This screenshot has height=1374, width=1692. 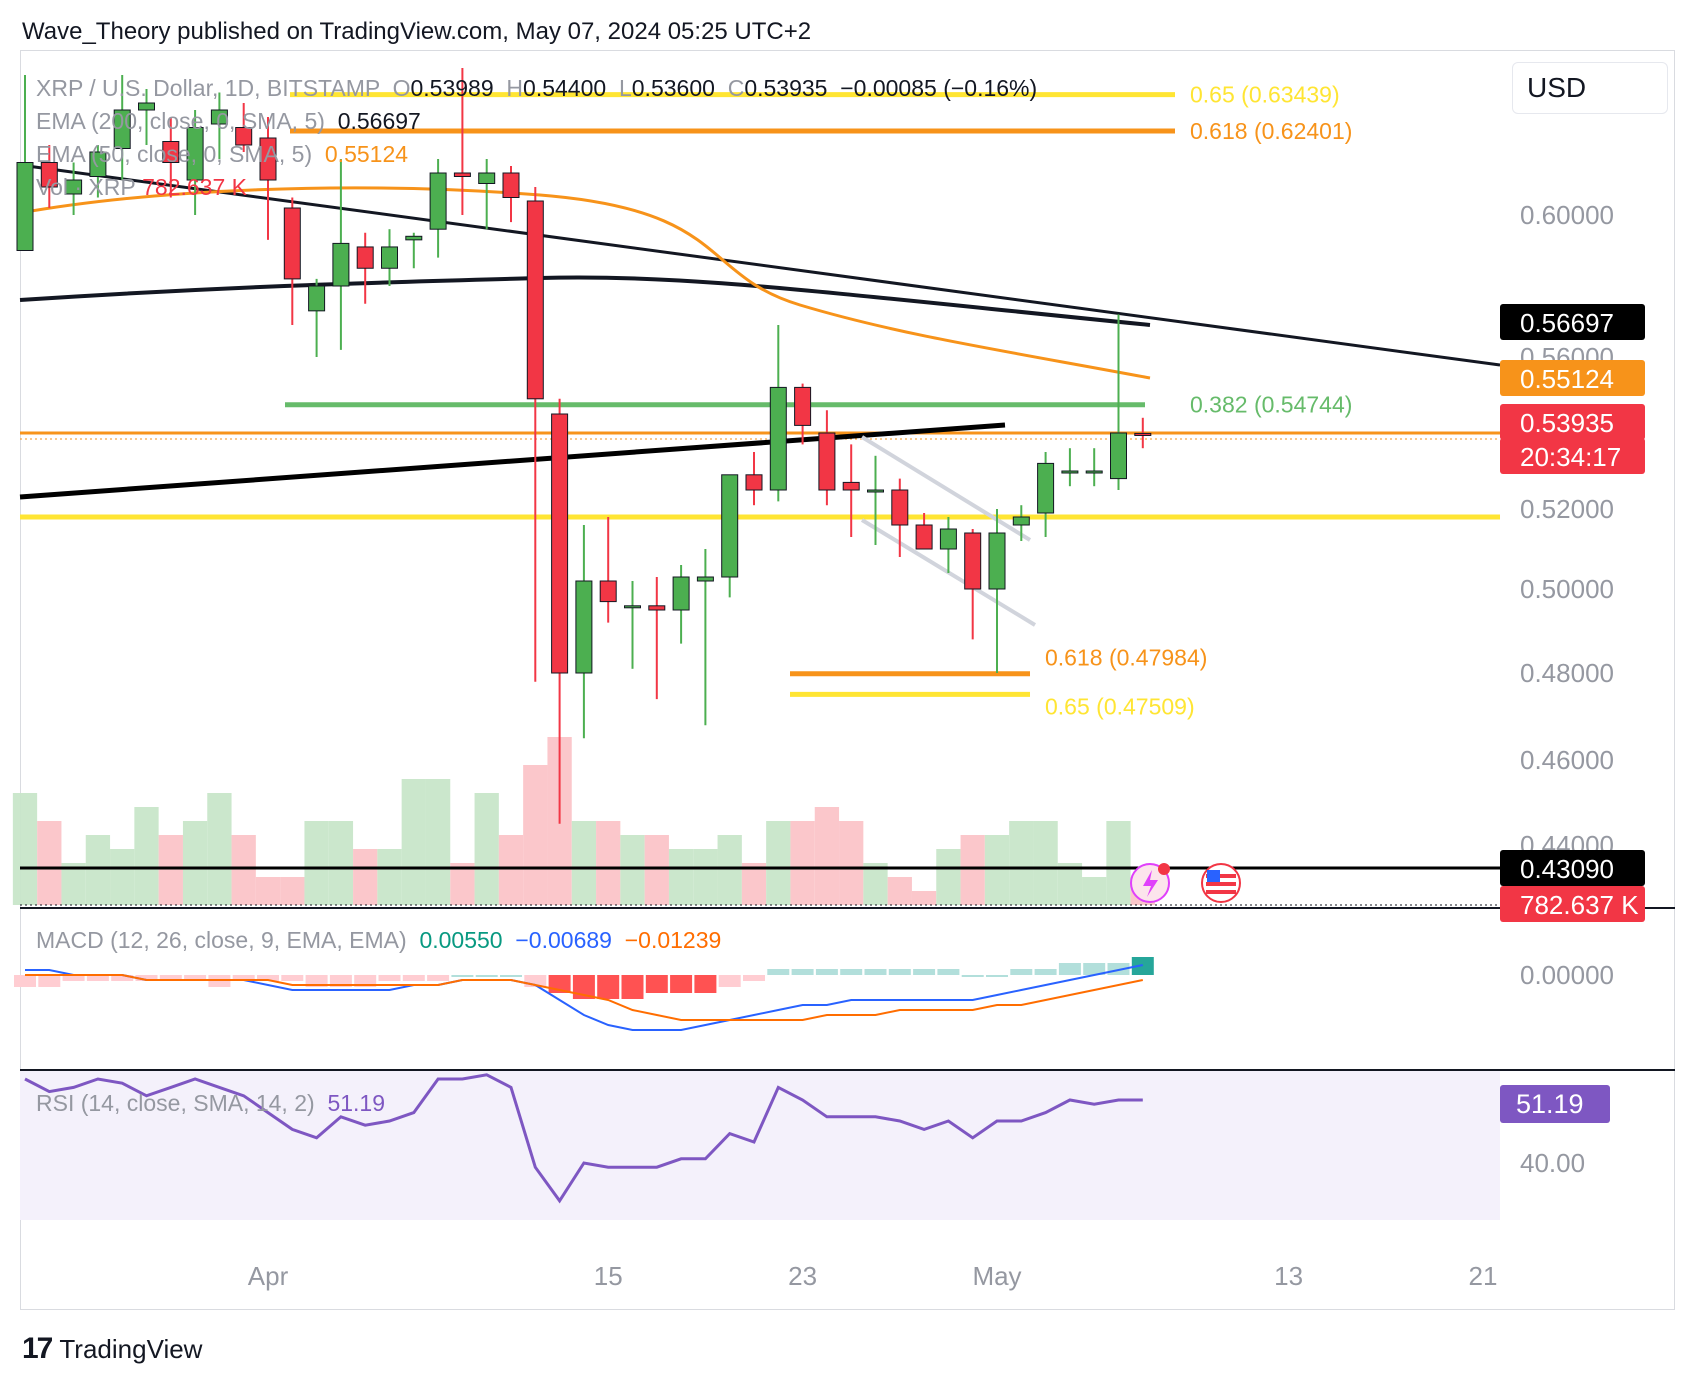 I want to click on ema50-line, so click(x=585, y=283).